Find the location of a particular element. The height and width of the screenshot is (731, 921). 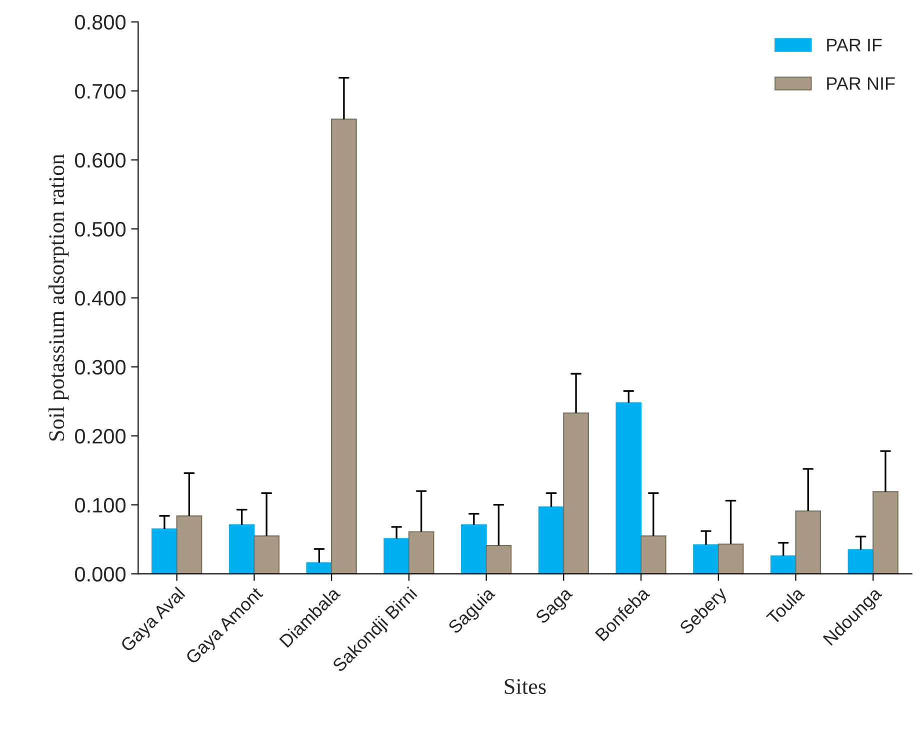

y-tick-label: 0.200 is located at coordinates (100, 436).